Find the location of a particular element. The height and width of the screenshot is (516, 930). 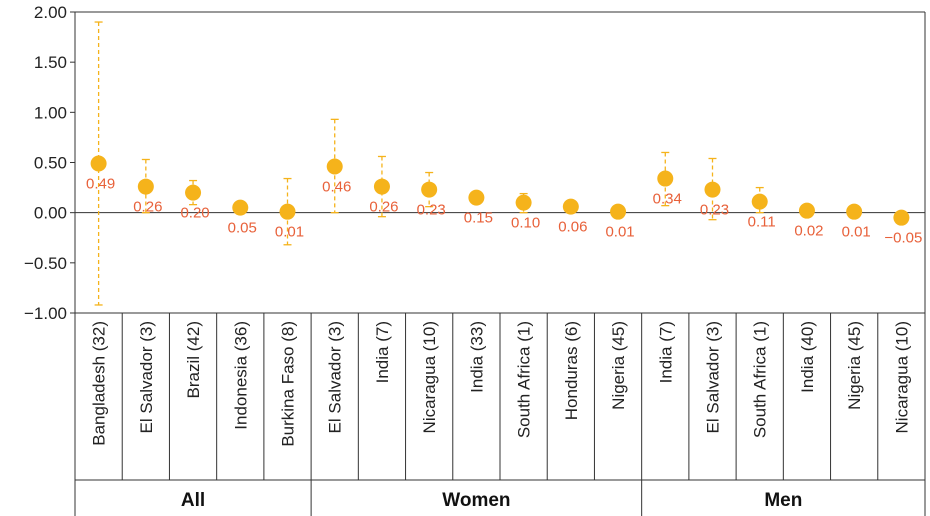

category-label: Honduras (6) is located at coordinates (571, 370).